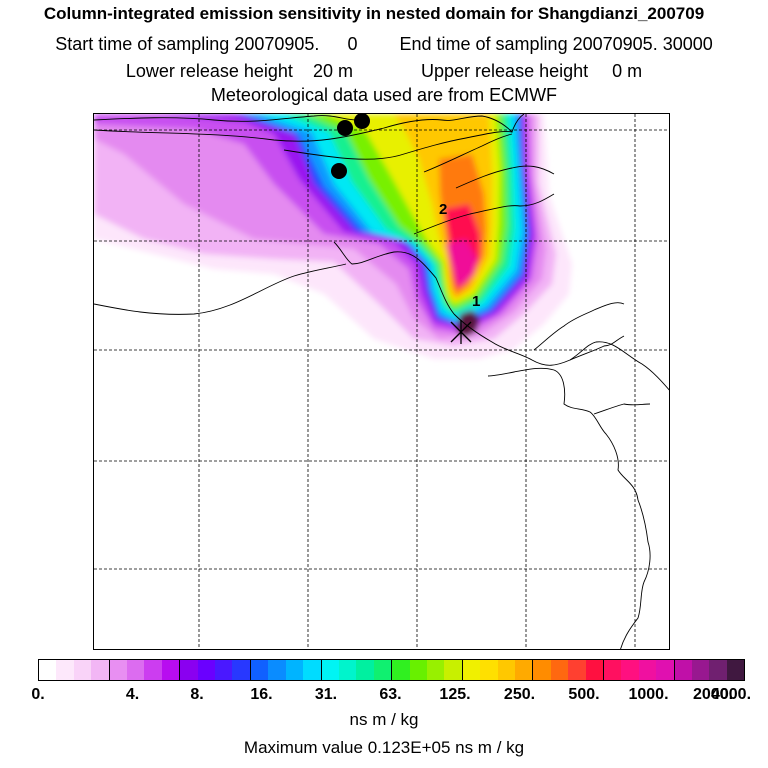  What do you see at coordinates (390, 694) in the screenshot?
I see `colorbar-tick-label: 63.` at bounding box center [390, 694].